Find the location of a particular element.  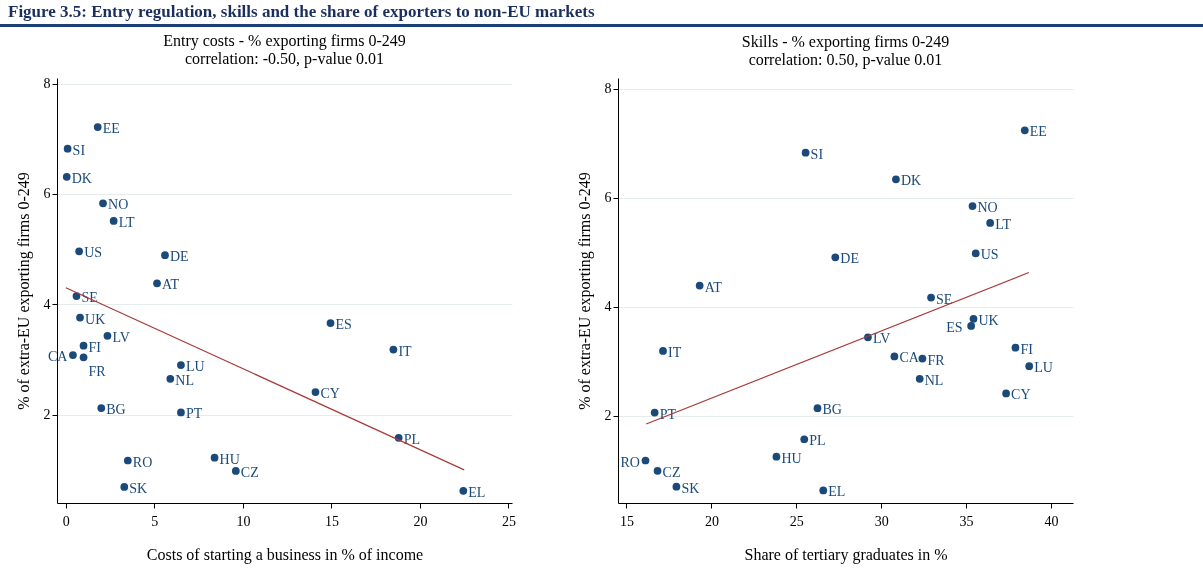

data-label: SI is located at coordinates (79, 150).